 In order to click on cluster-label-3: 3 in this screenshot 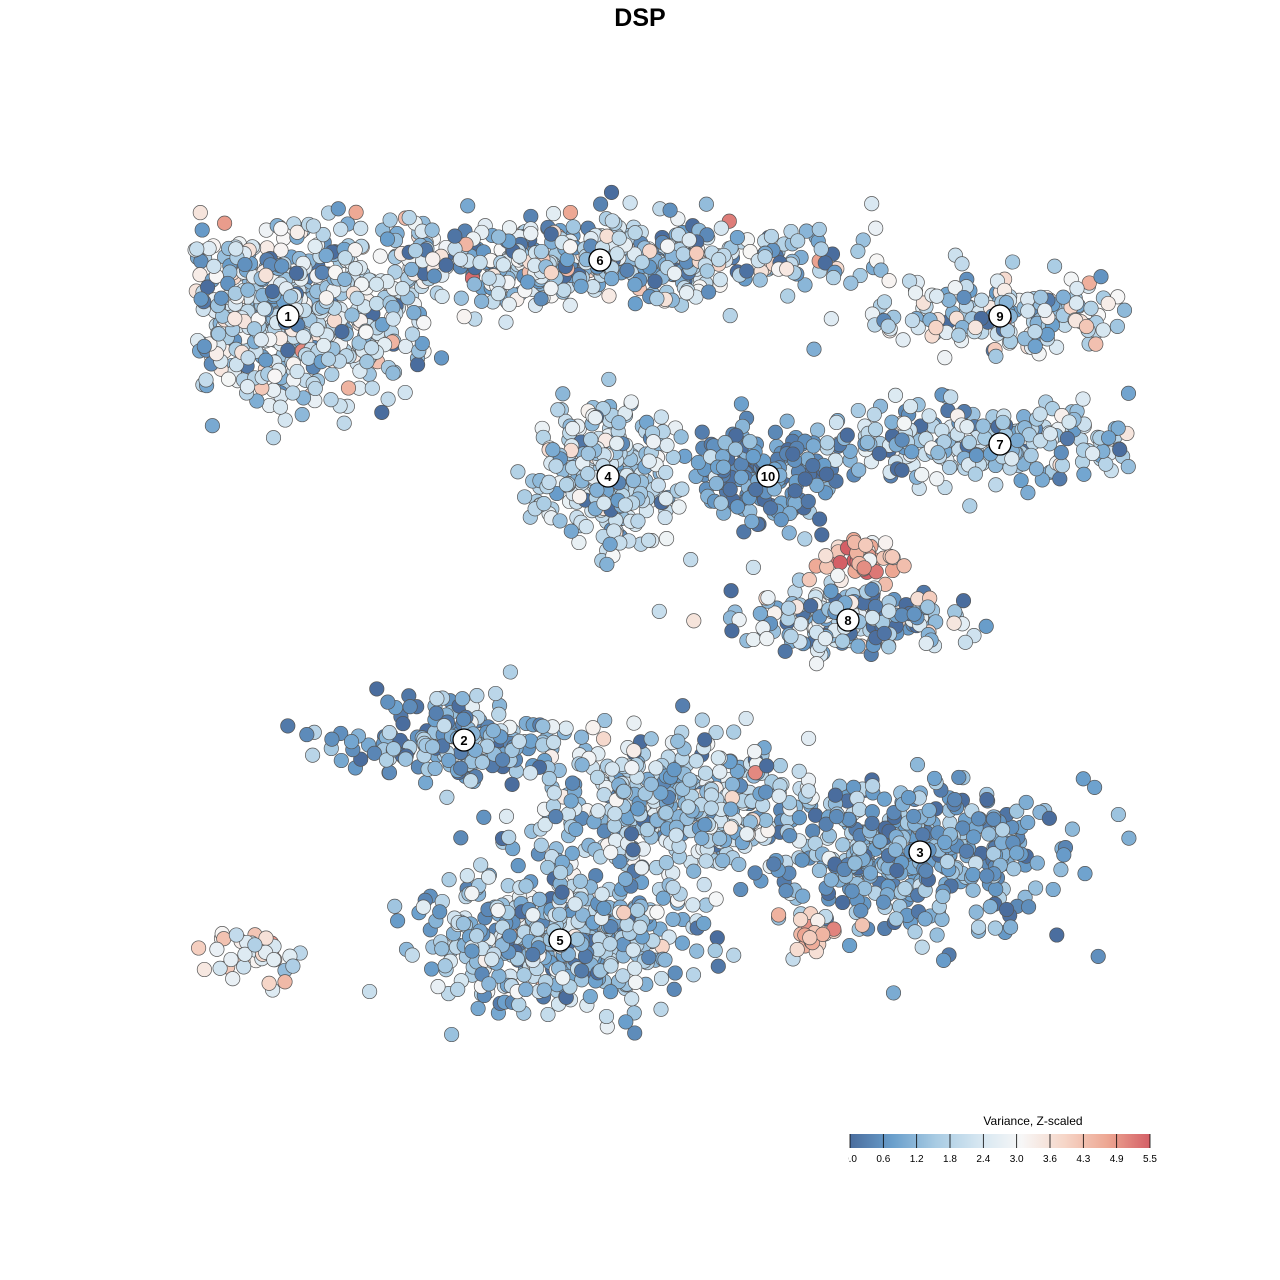, I will do `click(920, 852)`.